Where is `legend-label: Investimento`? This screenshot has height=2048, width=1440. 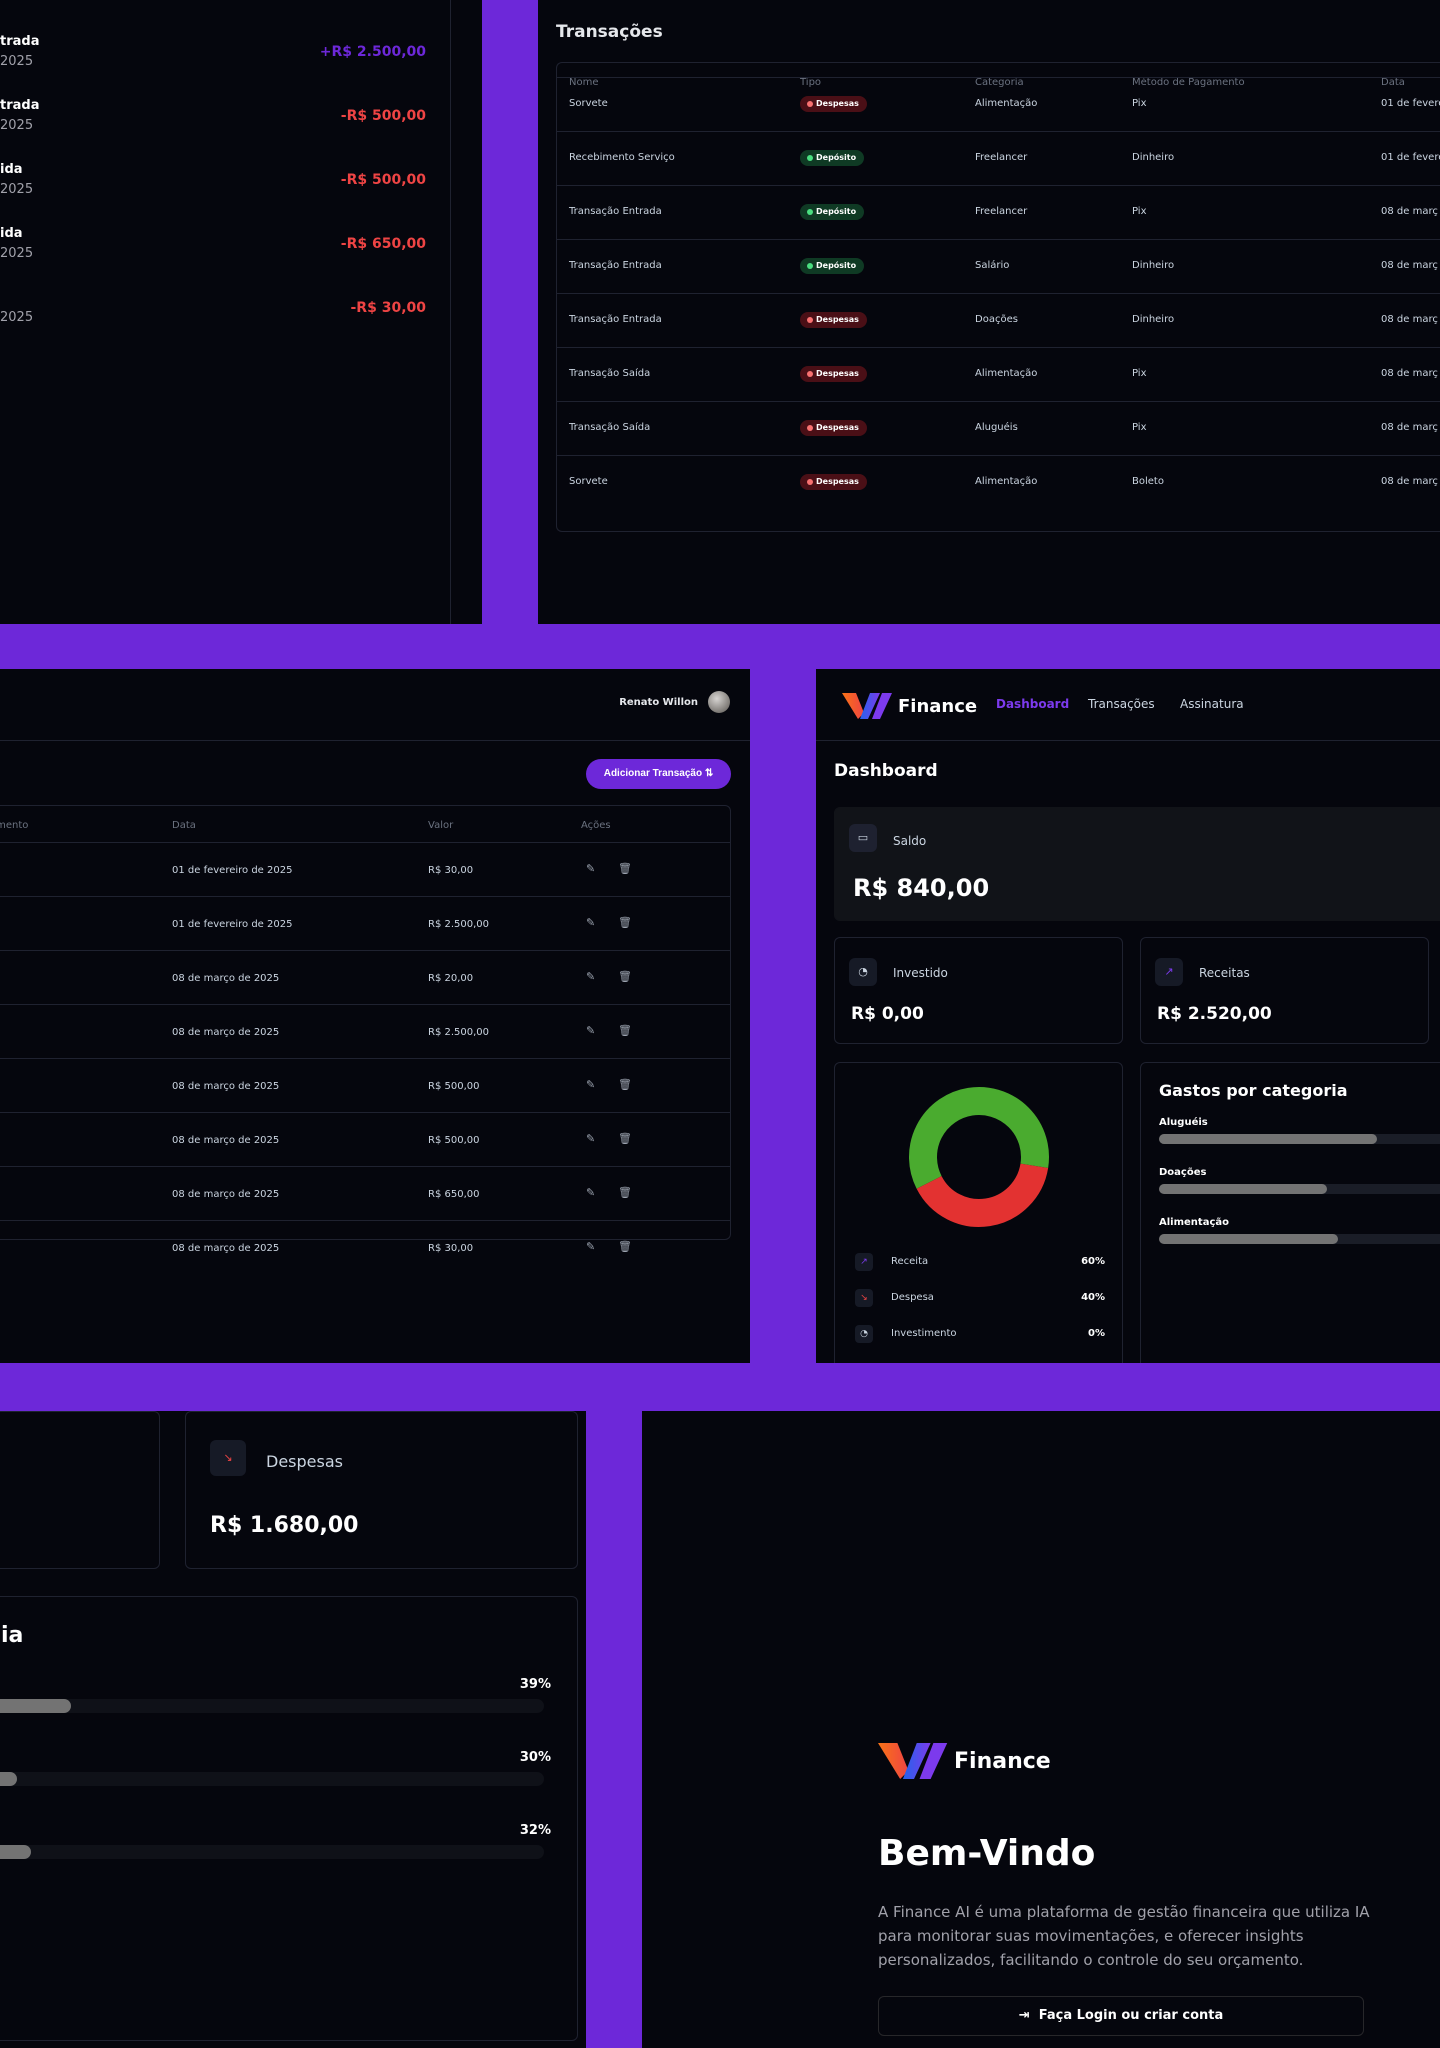
legend-label: Investimento is located at coordinates (924, 1333).